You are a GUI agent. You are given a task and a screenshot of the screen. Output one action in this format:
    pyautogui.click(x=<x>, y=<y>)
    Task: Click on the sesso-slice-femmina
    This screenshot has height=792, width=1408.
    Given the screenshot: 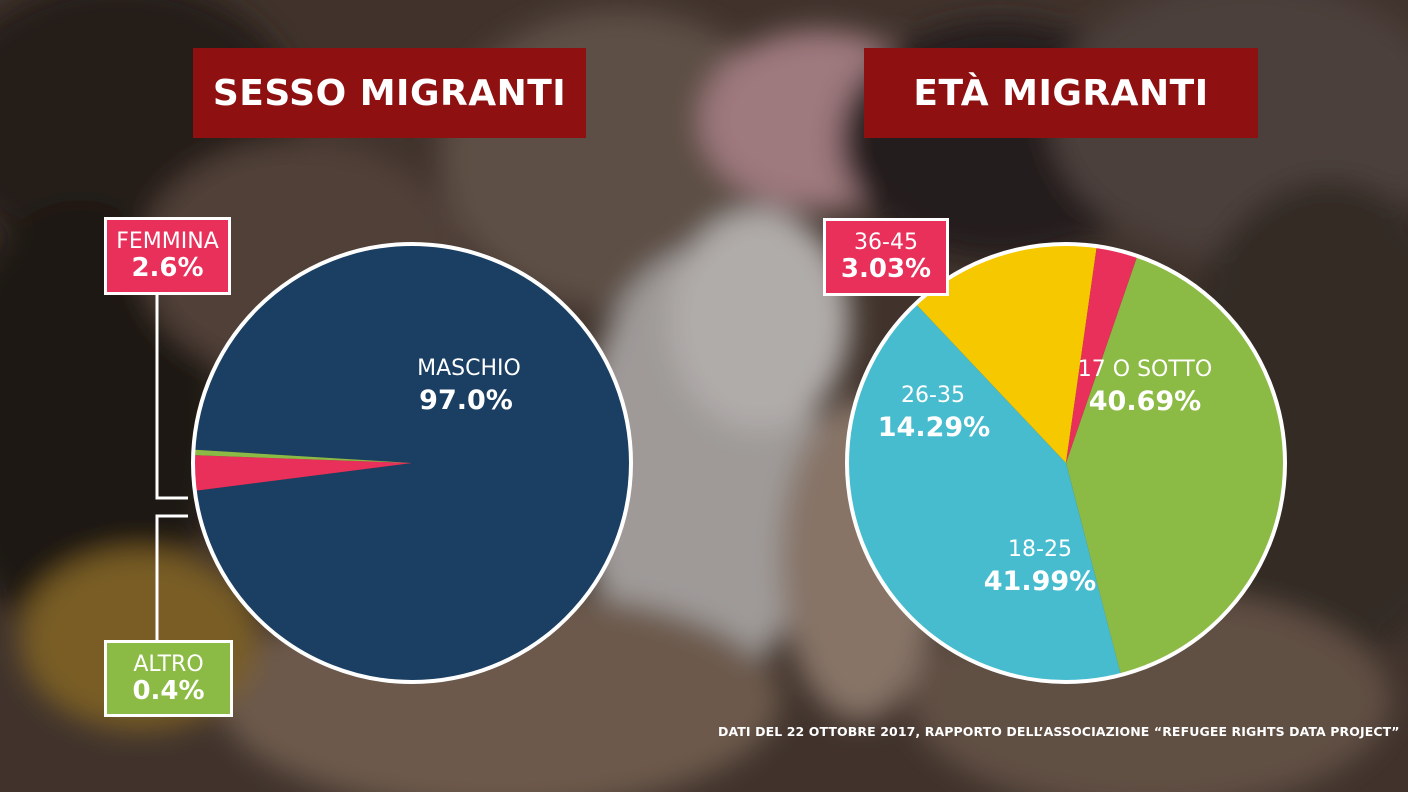 What is the action you would take?
    pyautogui.click(x=302, y=473)
    